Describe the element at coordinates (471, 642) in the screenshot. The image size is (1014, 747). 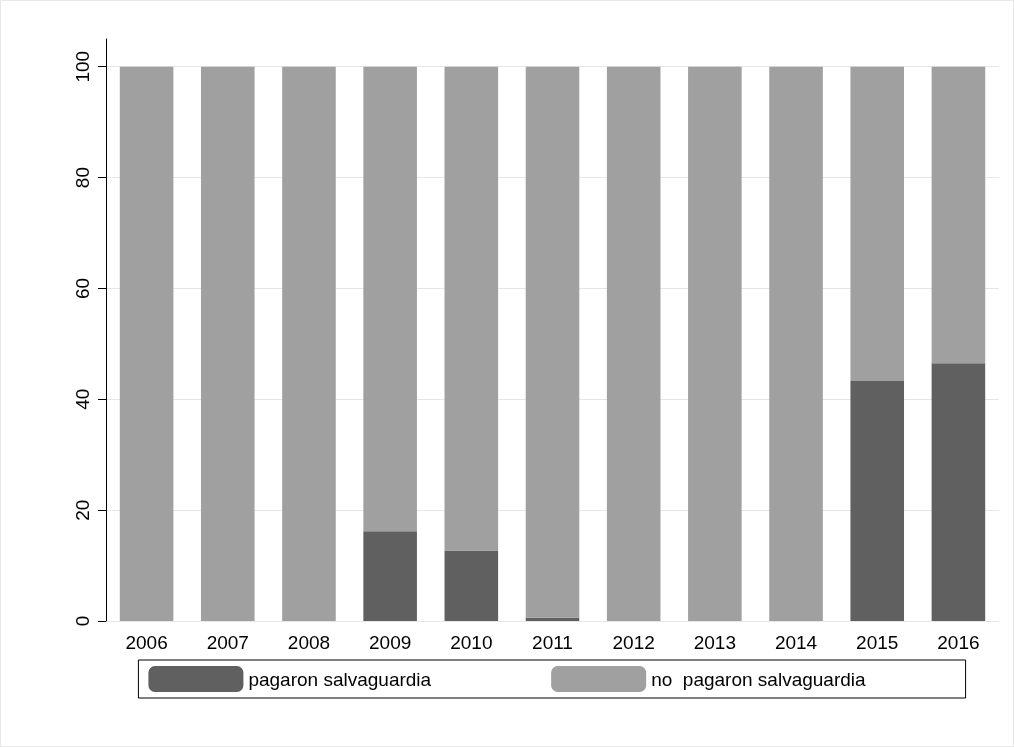
I see `x-tick-label: 2010` at that location.